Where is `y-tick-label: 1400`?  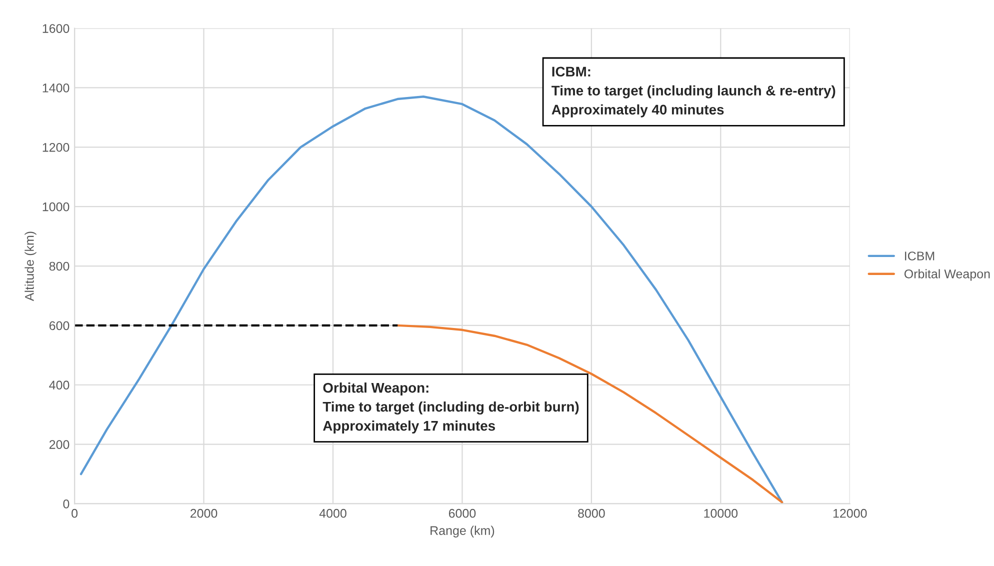
y-tick-label: 1400 is located at coordinates (56, 88).